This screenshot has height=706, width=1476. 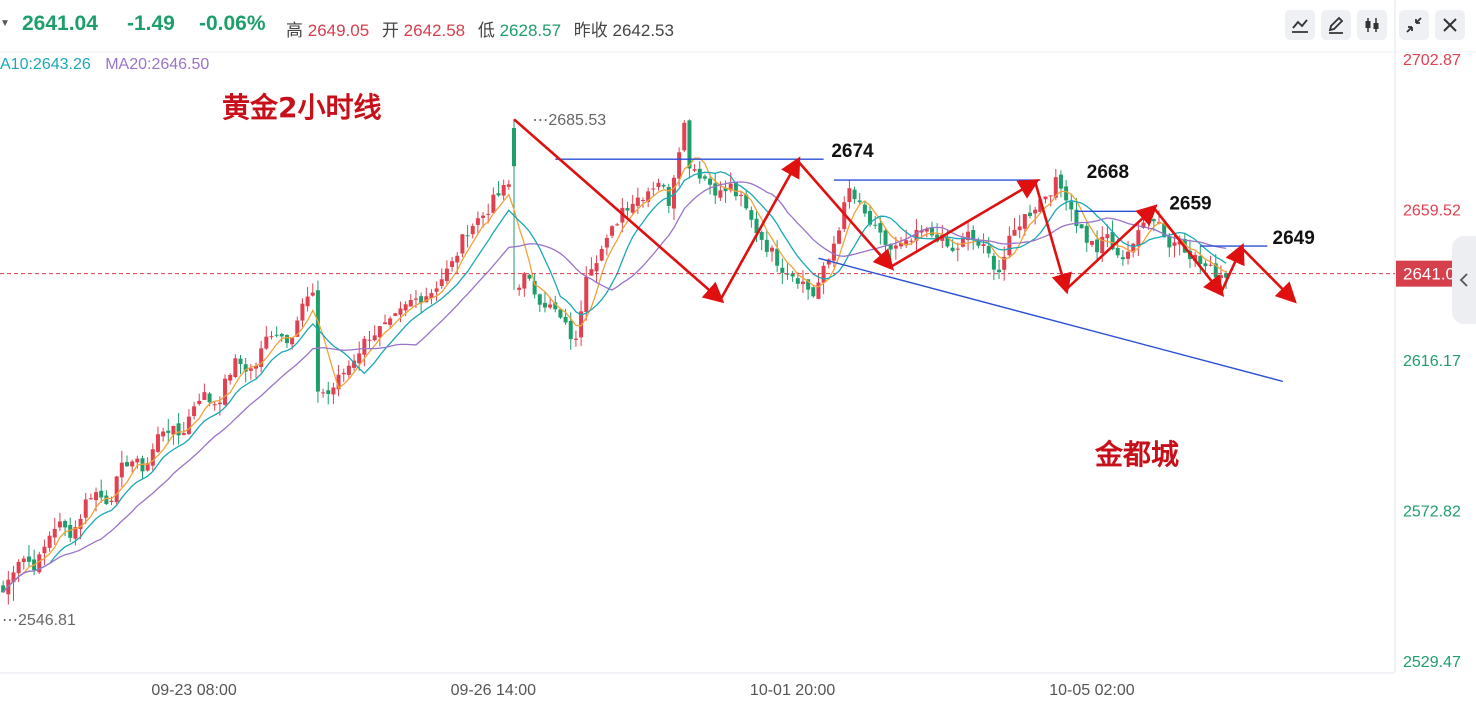 What do you see at coordinates (5, 23) in the screenshot?
I see `dropdown-arrow-icon: ▼` at bounding box center [5, 23].